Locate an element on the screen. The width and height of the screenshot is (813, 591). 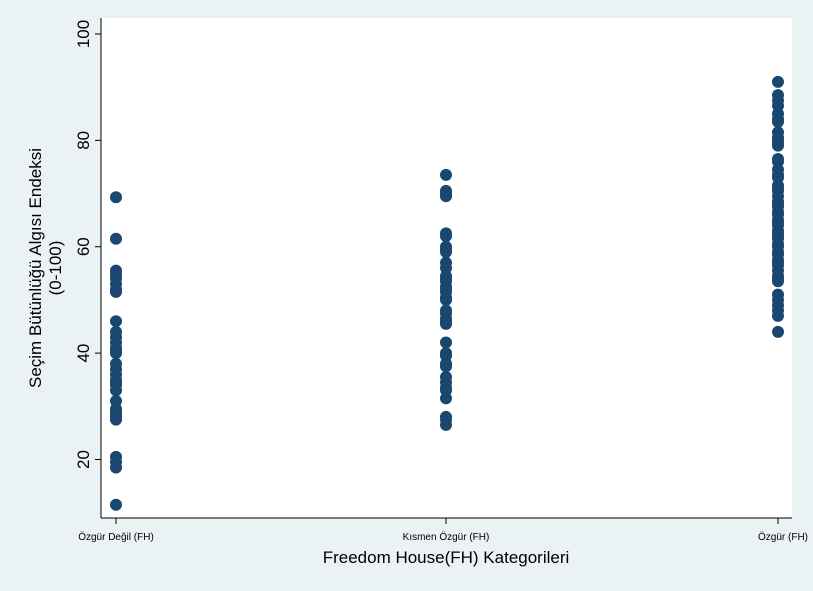
y-axis-title-line2: (0-100) is located at coordinates (55, 268).